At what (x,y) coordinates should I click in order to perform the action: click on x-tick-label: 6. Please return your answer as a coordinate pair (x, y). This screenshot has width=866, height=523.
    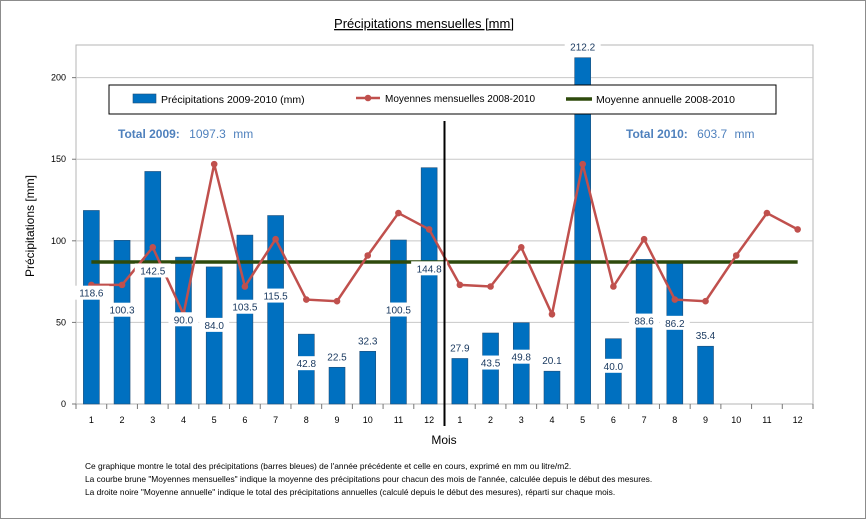
    Looking at the image, I should click on (613, 420).